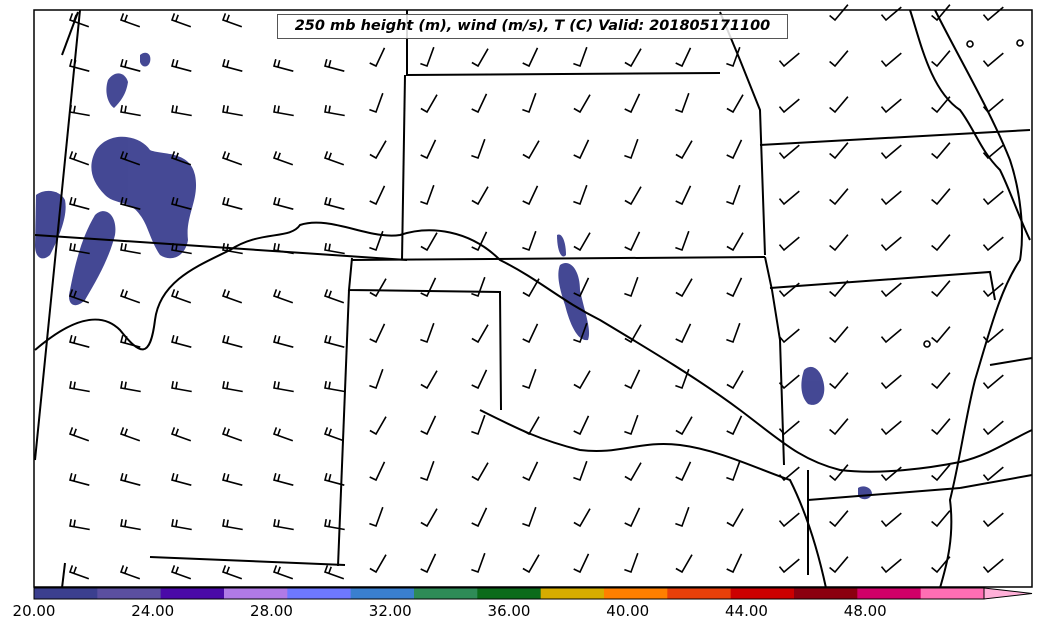 This screenshot has height=633, width=1041. I want to click on colorbar-tick-label: 24.00, so click(153, 611).